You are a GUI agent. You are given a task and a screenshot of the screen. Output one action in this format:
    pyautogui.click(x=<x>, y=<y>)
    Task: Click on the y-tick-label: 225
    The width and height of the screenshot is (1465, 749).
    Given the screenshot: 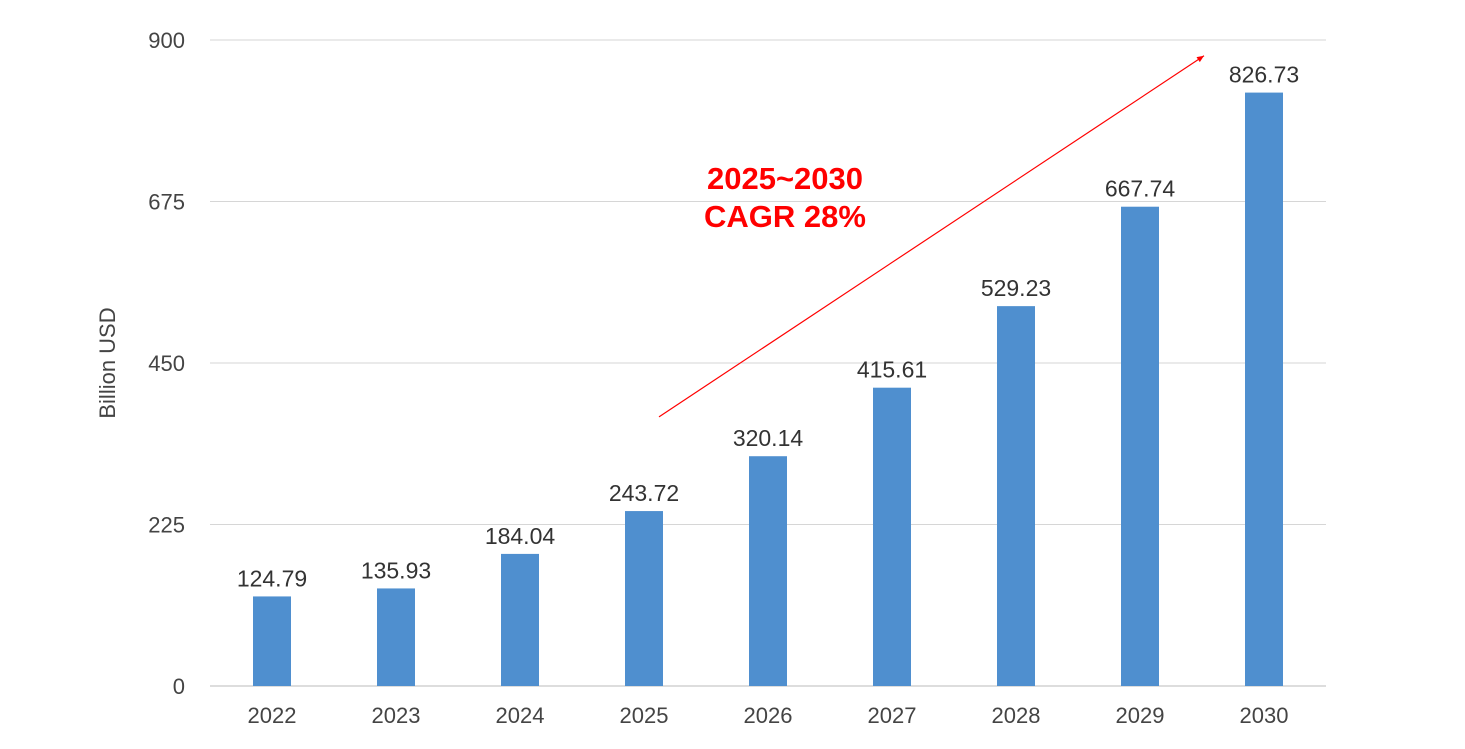 What is the action you would take?
    pyautogui.click(x=166, y=525)
    